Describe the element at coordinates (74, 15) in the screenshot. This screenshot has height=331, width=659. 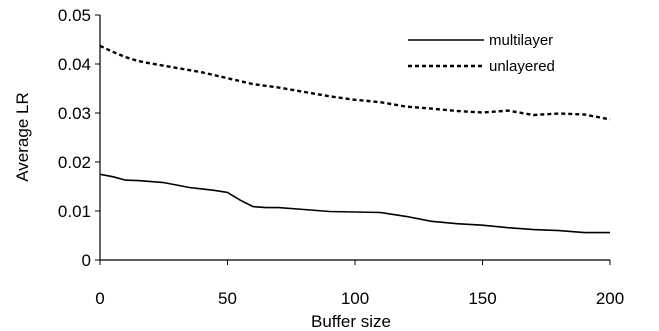
I see `y-tick-label: 0.05` at that location.